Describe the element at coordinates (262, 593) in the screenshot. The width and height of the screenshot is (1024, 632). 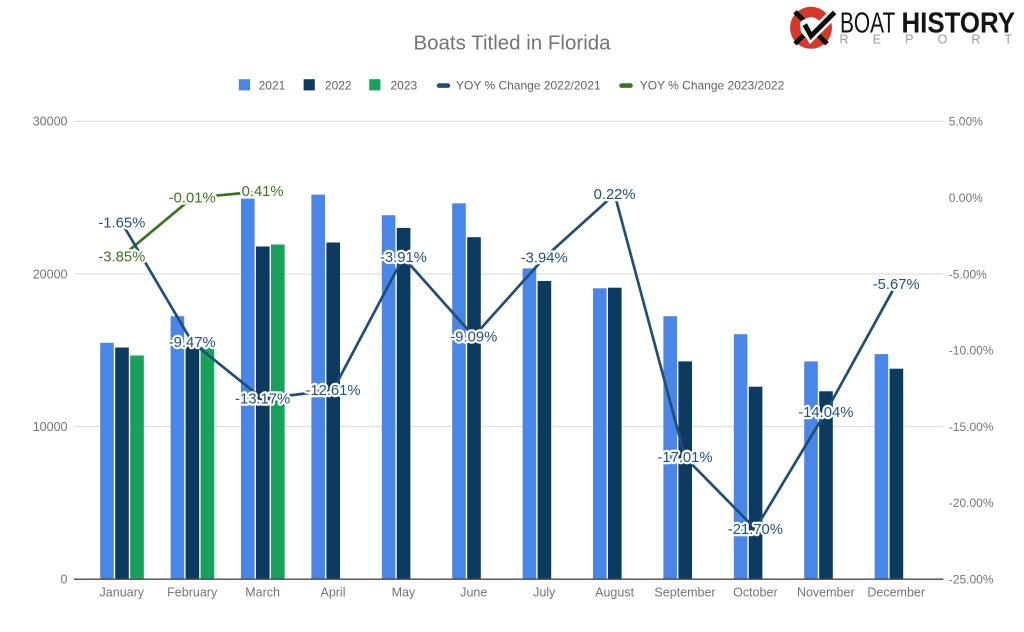
I see `svg-text: March` at that location.